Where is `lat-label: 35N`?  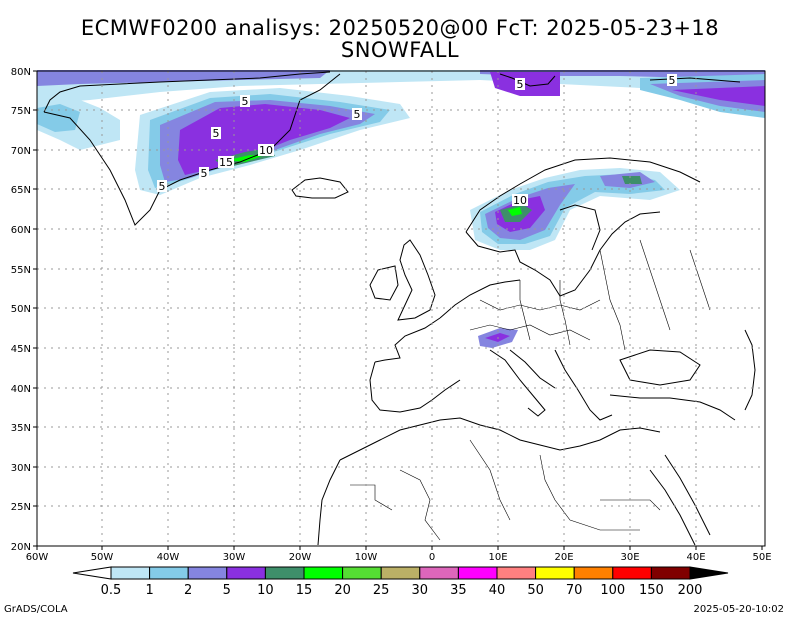 lat-label: 35N is located at coordinates (21, 428).